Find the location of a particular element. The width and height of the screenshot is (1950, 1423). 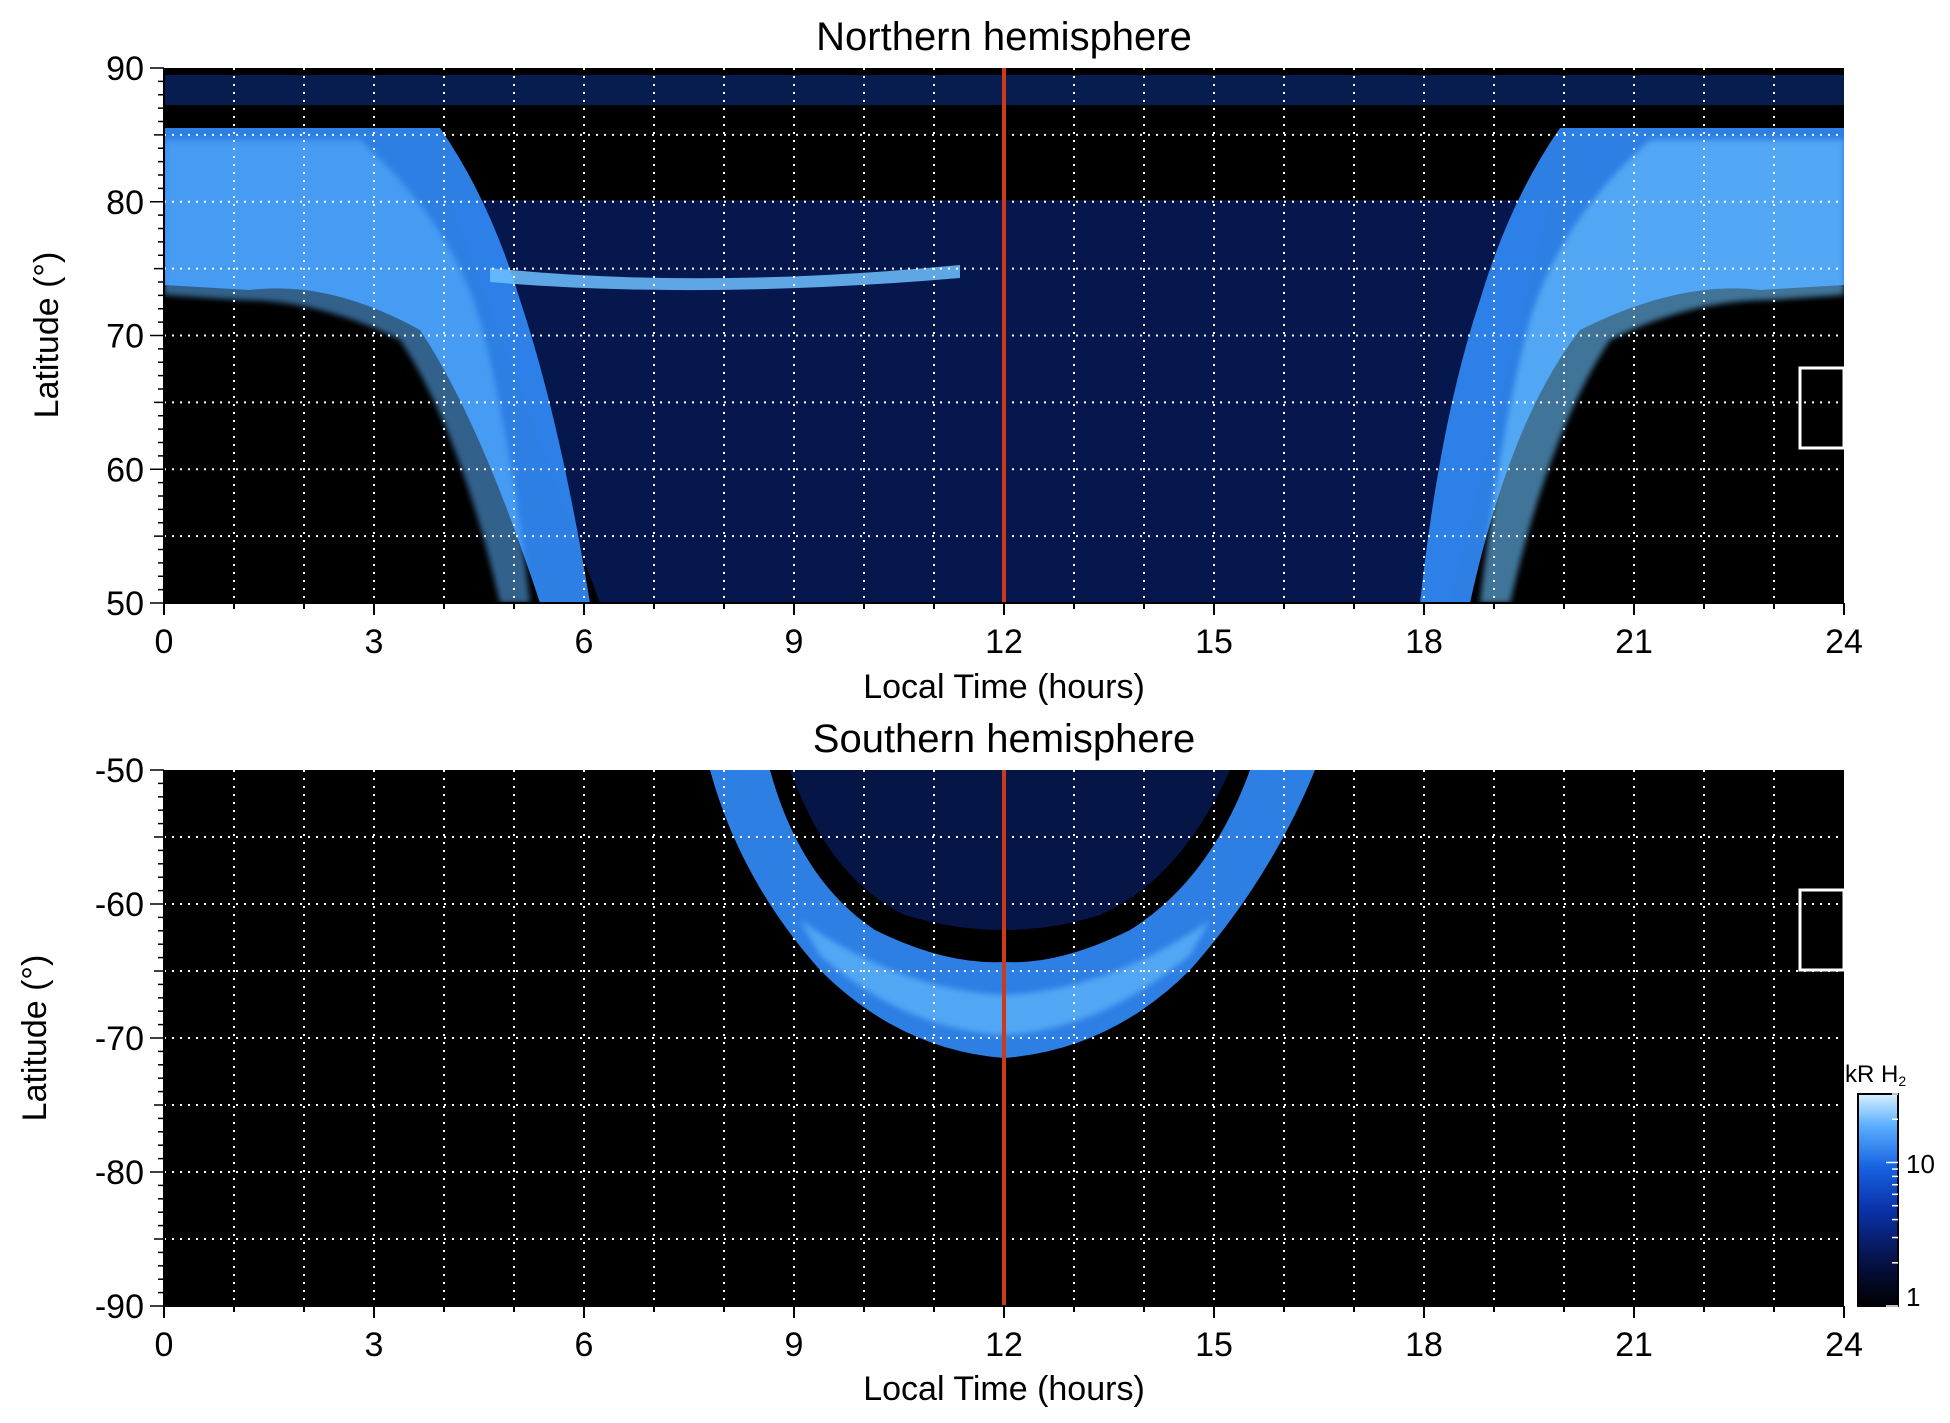

colorbar-bar is located at coordinates (1878, 1200).